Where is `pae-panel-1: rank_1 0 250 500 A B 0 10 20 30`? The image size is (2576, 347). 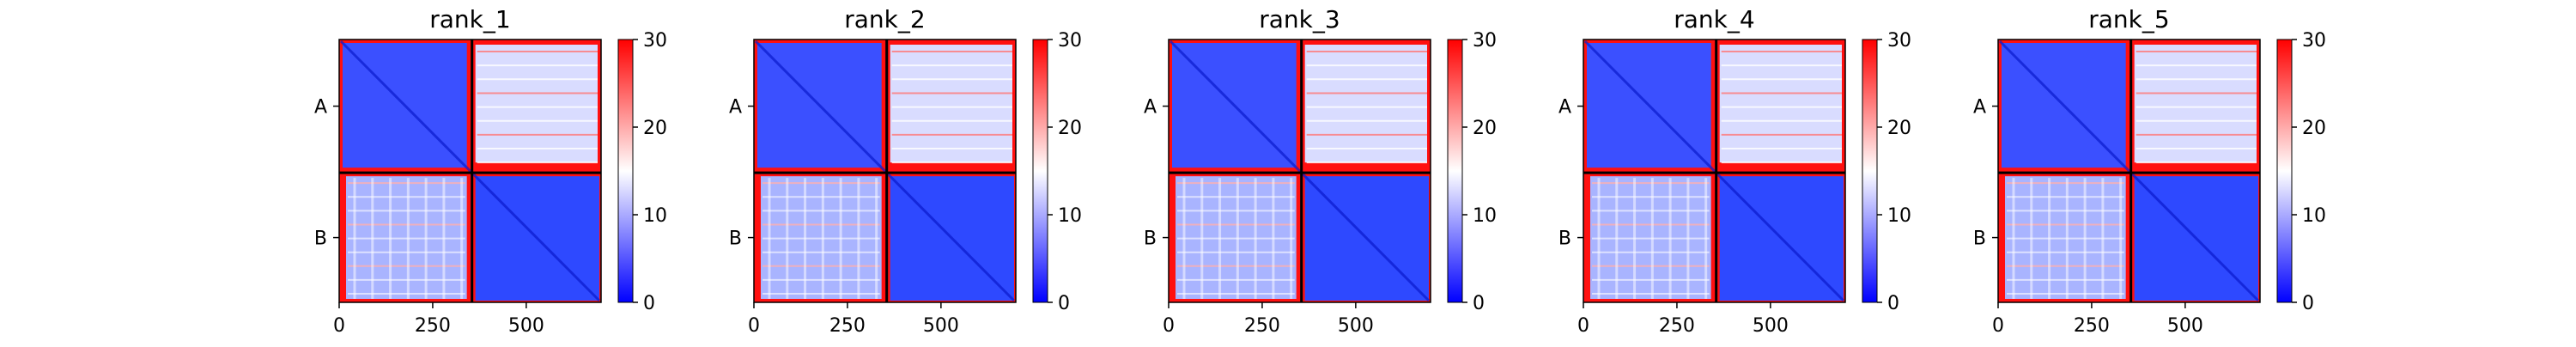 pae-panel-1: rank_1 0 250 500 A B 0 10 20 30 is located at coordinates (490, 171).